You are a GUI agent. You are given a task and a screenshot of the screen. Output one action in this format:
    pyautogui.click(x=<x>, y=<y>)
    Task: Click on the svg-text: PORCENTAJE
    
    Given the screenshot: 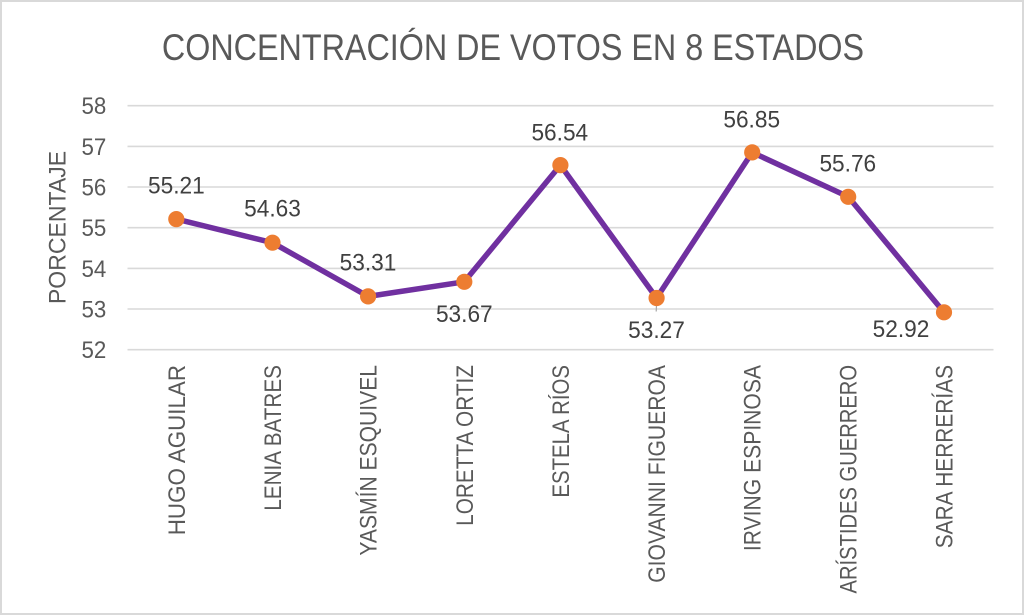 What is the action you would take?
    pyautogui.click(x=57, y=227)
    